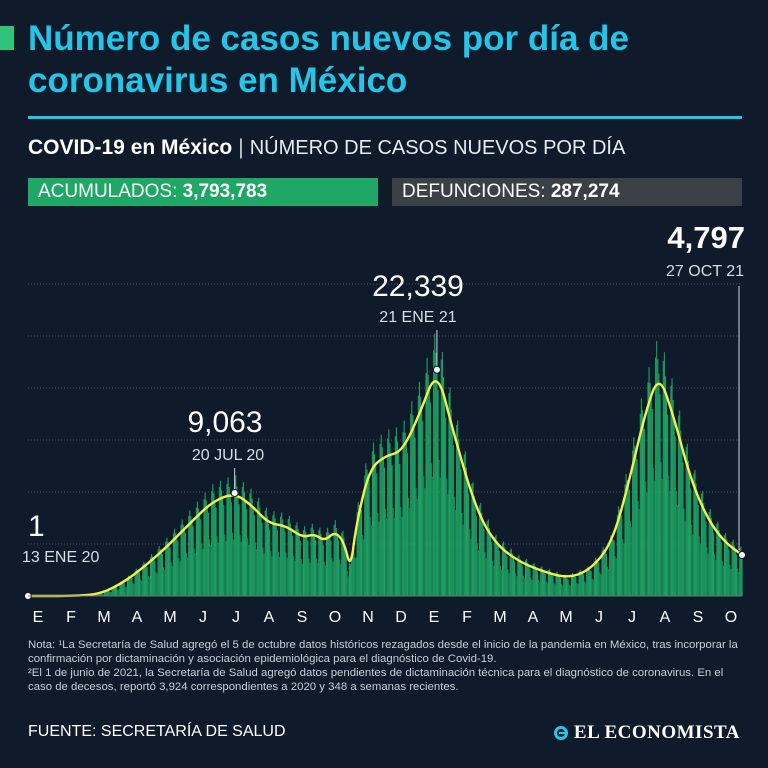 This screenshot has height=768, width=768. What do you see at coordinates (385, 117) in the screenshot?
I see `title-divider` at bounding box center [385, 117].